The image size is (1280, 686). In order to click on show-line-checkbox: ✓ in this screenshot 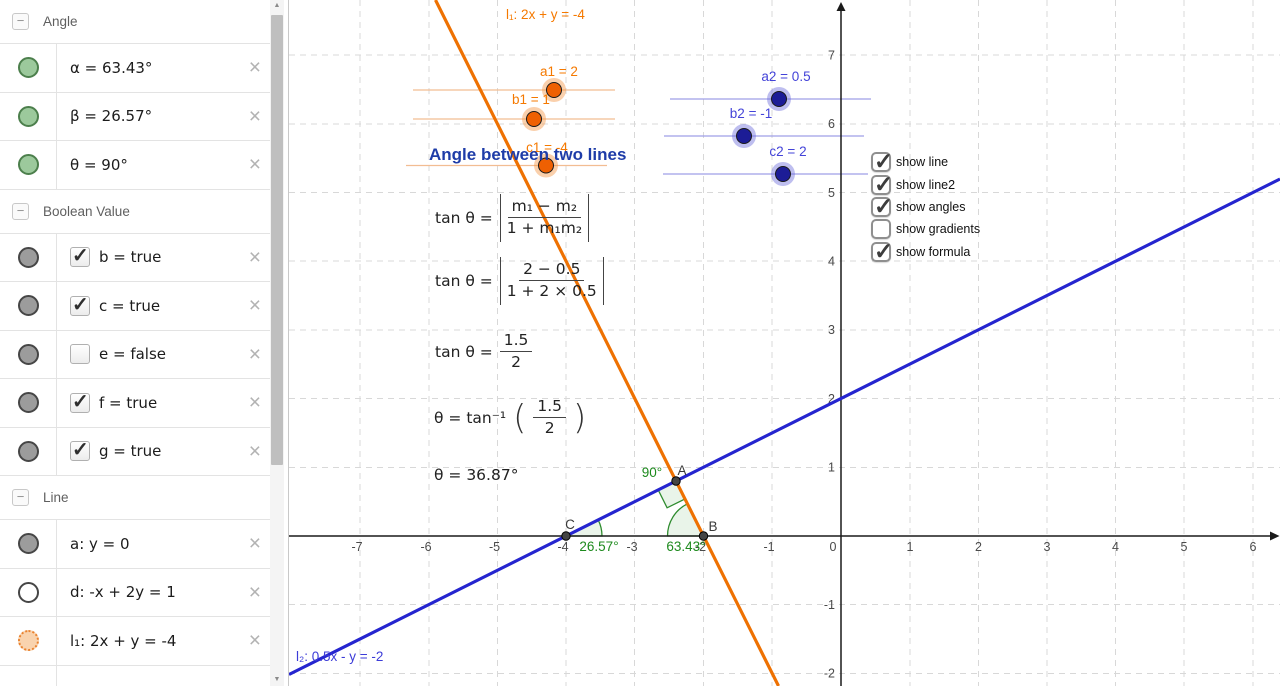, I will do `click(882, 161)`.